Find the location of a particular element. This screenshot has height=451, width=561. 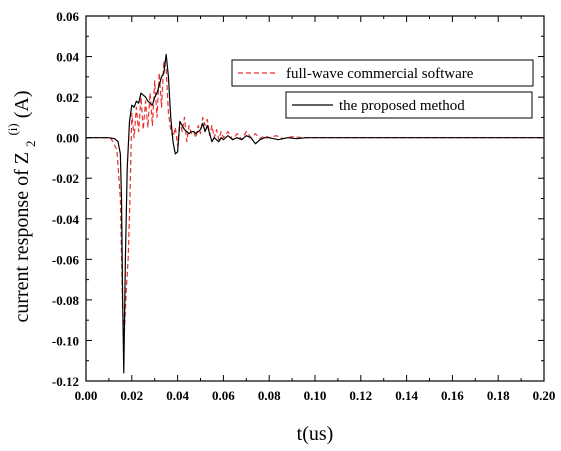

x-tick-label: 0.00 is located at coordinates (86, 395).